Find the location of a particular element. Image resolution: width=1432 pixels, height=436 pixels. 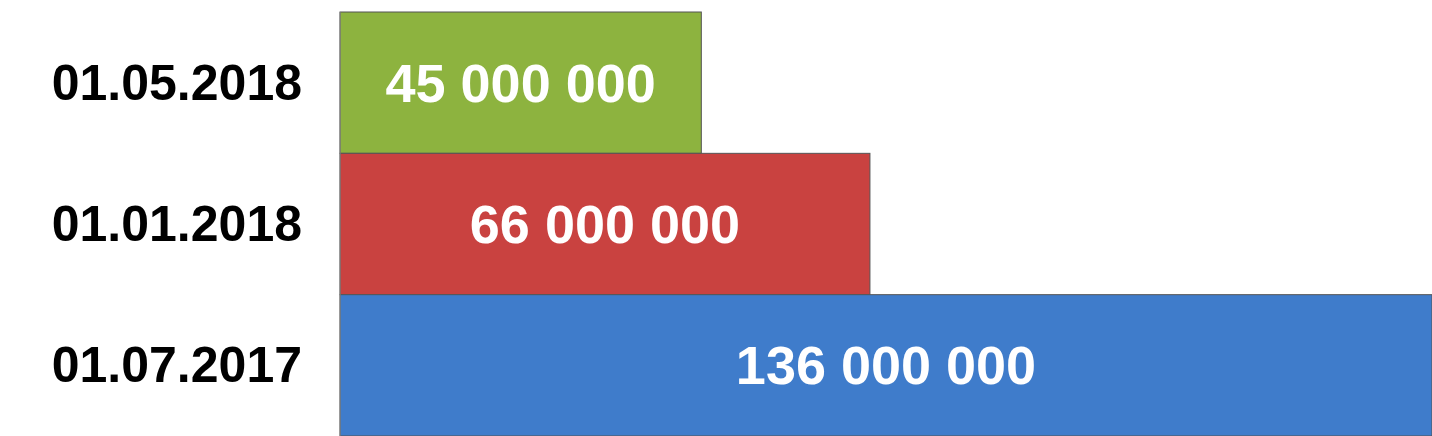

data-label: 66 000 000 is located at coordinates (605, 224).